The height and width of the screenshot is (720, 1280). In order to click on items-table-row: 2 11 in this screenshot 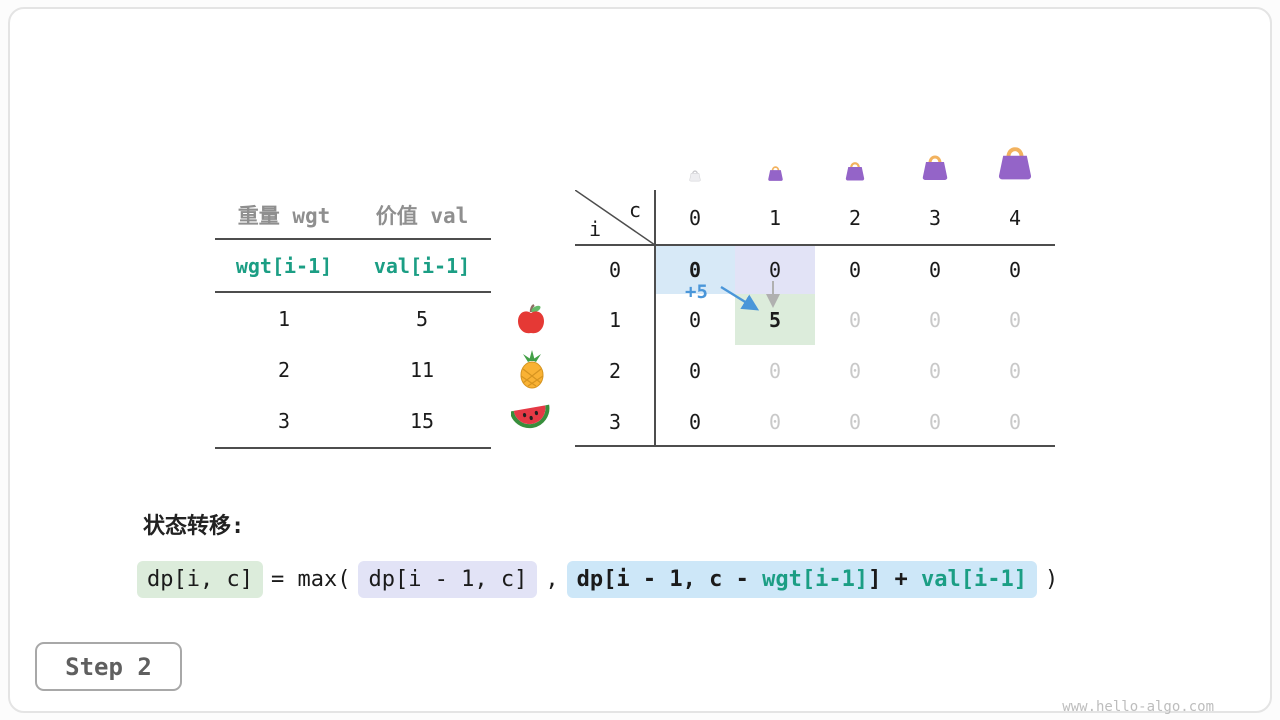, I will do `click(353, 369)`.